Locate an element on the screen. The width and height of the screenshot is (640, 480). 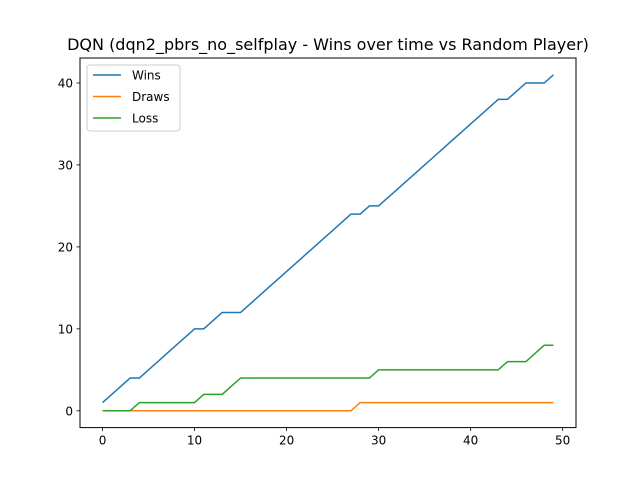
series-line-draws is located at coordinates (328, 406).